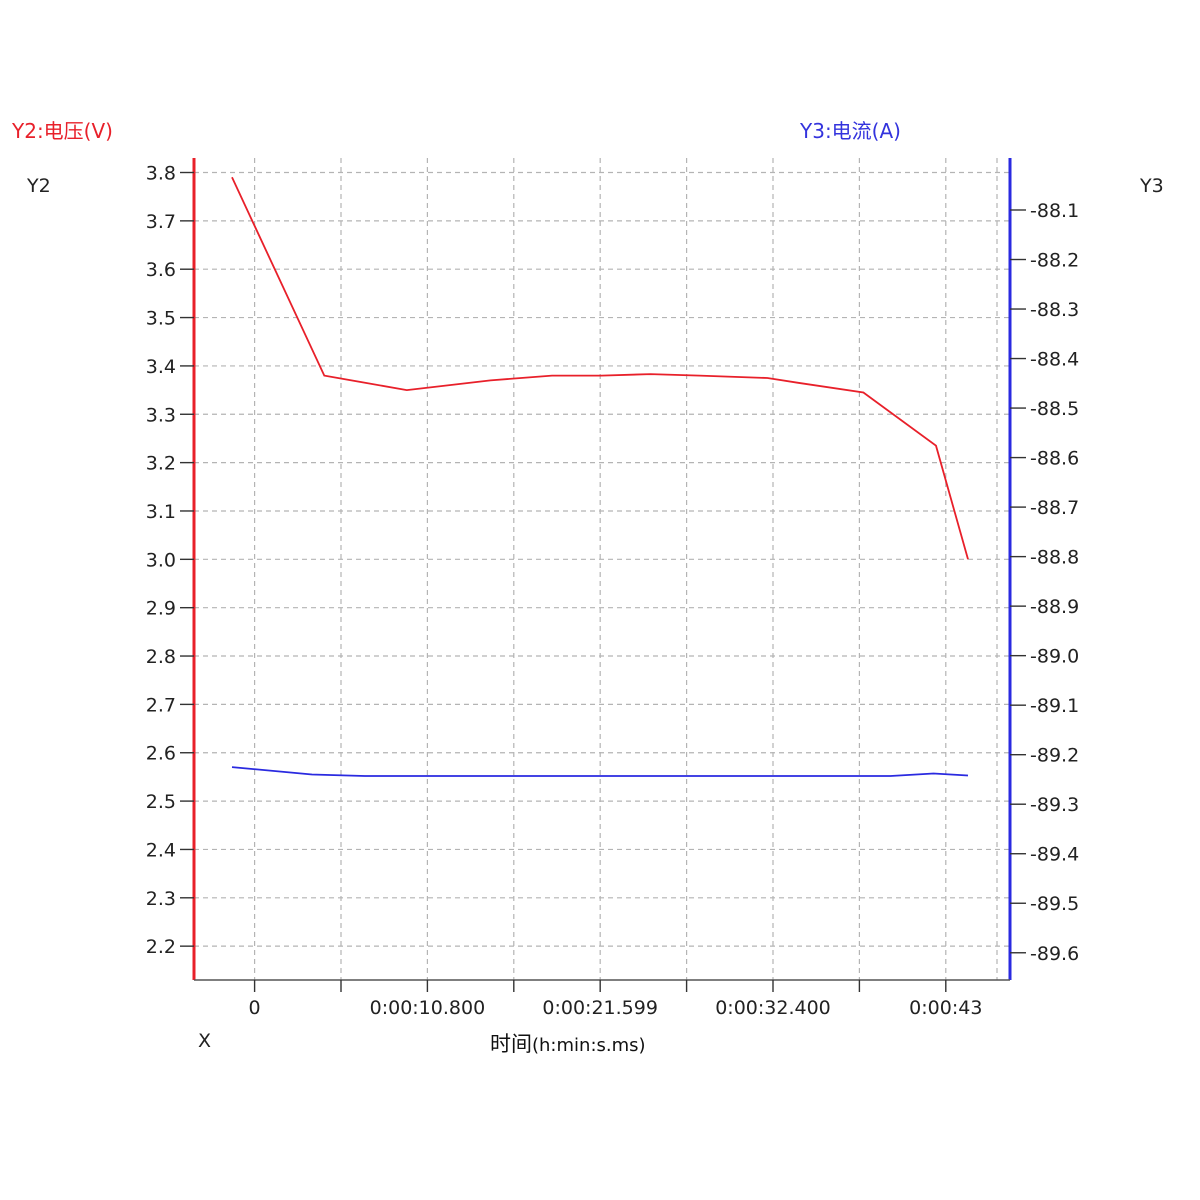  What do you see at coordinates (1054, 508) in the screenshot?
I see `y3-tick-label: -88.7` at bounding box center [1054, 508].